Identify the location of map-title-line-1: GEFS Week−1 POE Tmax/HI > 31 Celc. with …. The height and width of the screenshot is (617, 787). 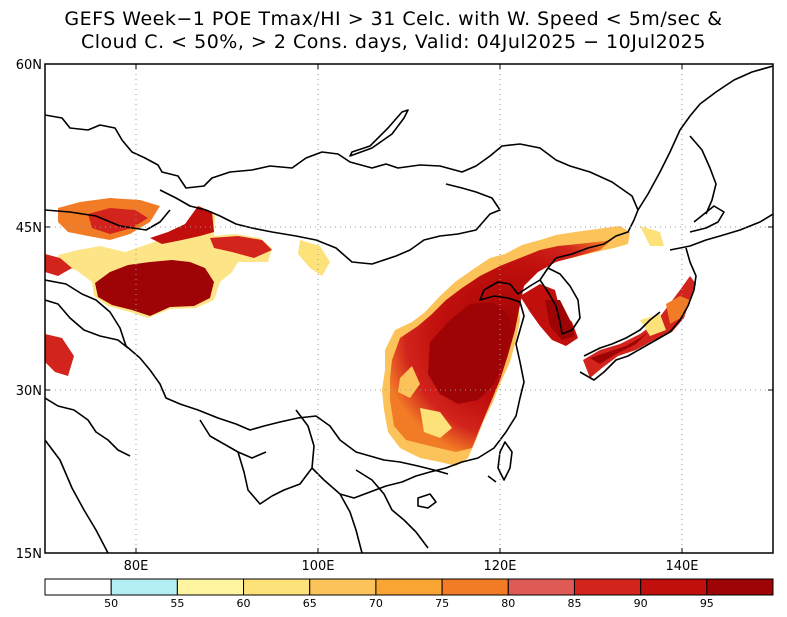
(393, 19).